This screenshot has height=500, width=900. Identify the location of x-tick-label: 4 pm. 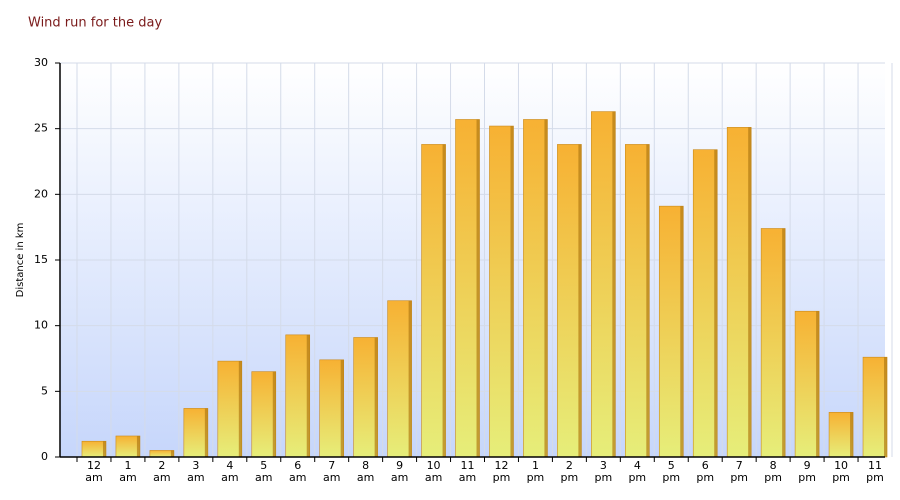
(637, 471).